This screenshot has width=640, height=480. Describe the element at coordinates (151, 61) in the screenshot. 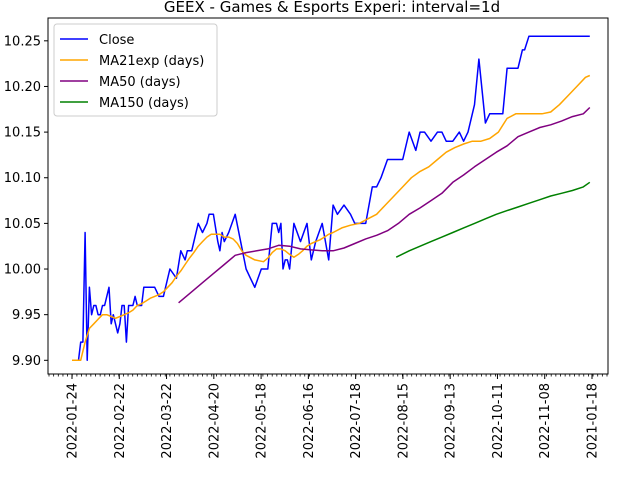

I see `legend-label: MA21exp (days)` at that location.